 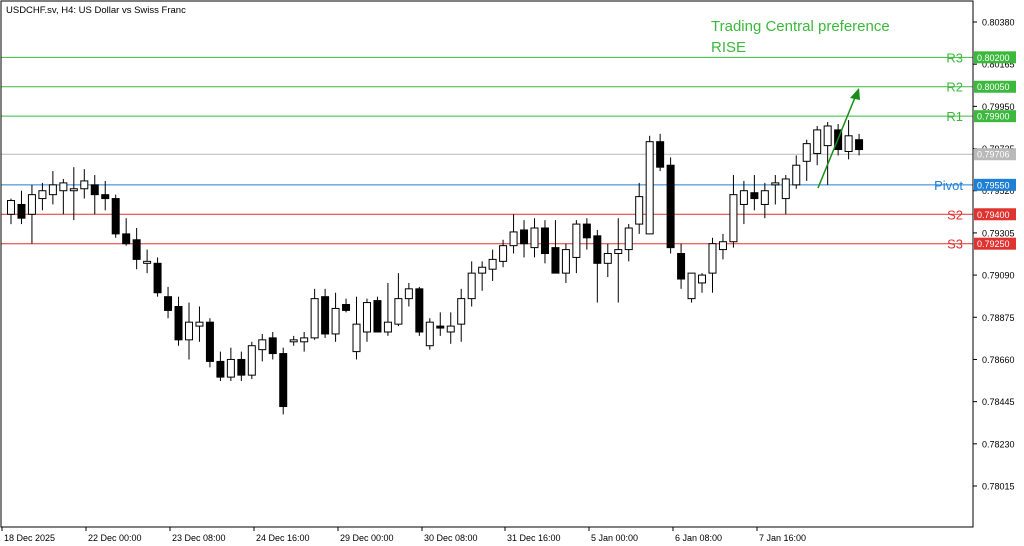 What do you see at coordinates (115, 538) in the screenshot?
I see `x-tick-label: 22 Dec 00:00` at bounding box center [115, 538].